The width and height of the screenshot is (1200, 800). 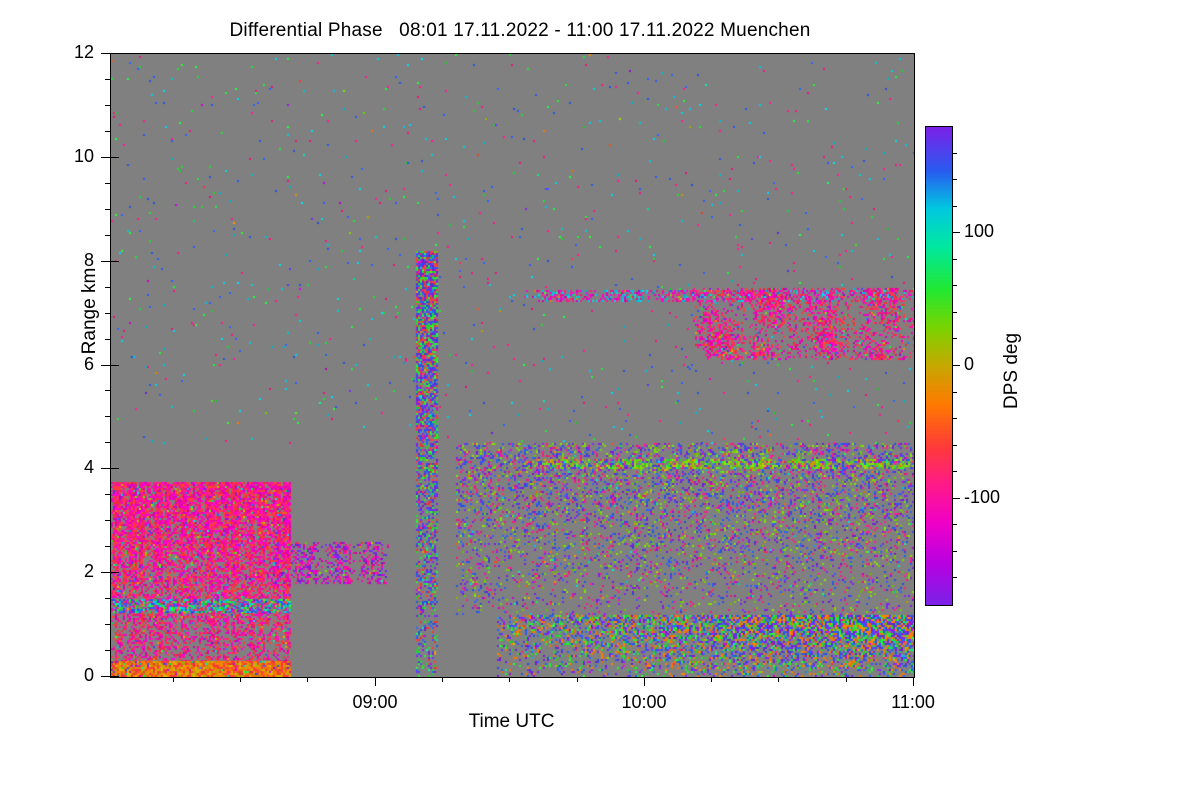 What do you see at coordinates (88, 364) in the screenshot?
I see `y-axis-tick-label: 6` at bounding box center [88, 364].